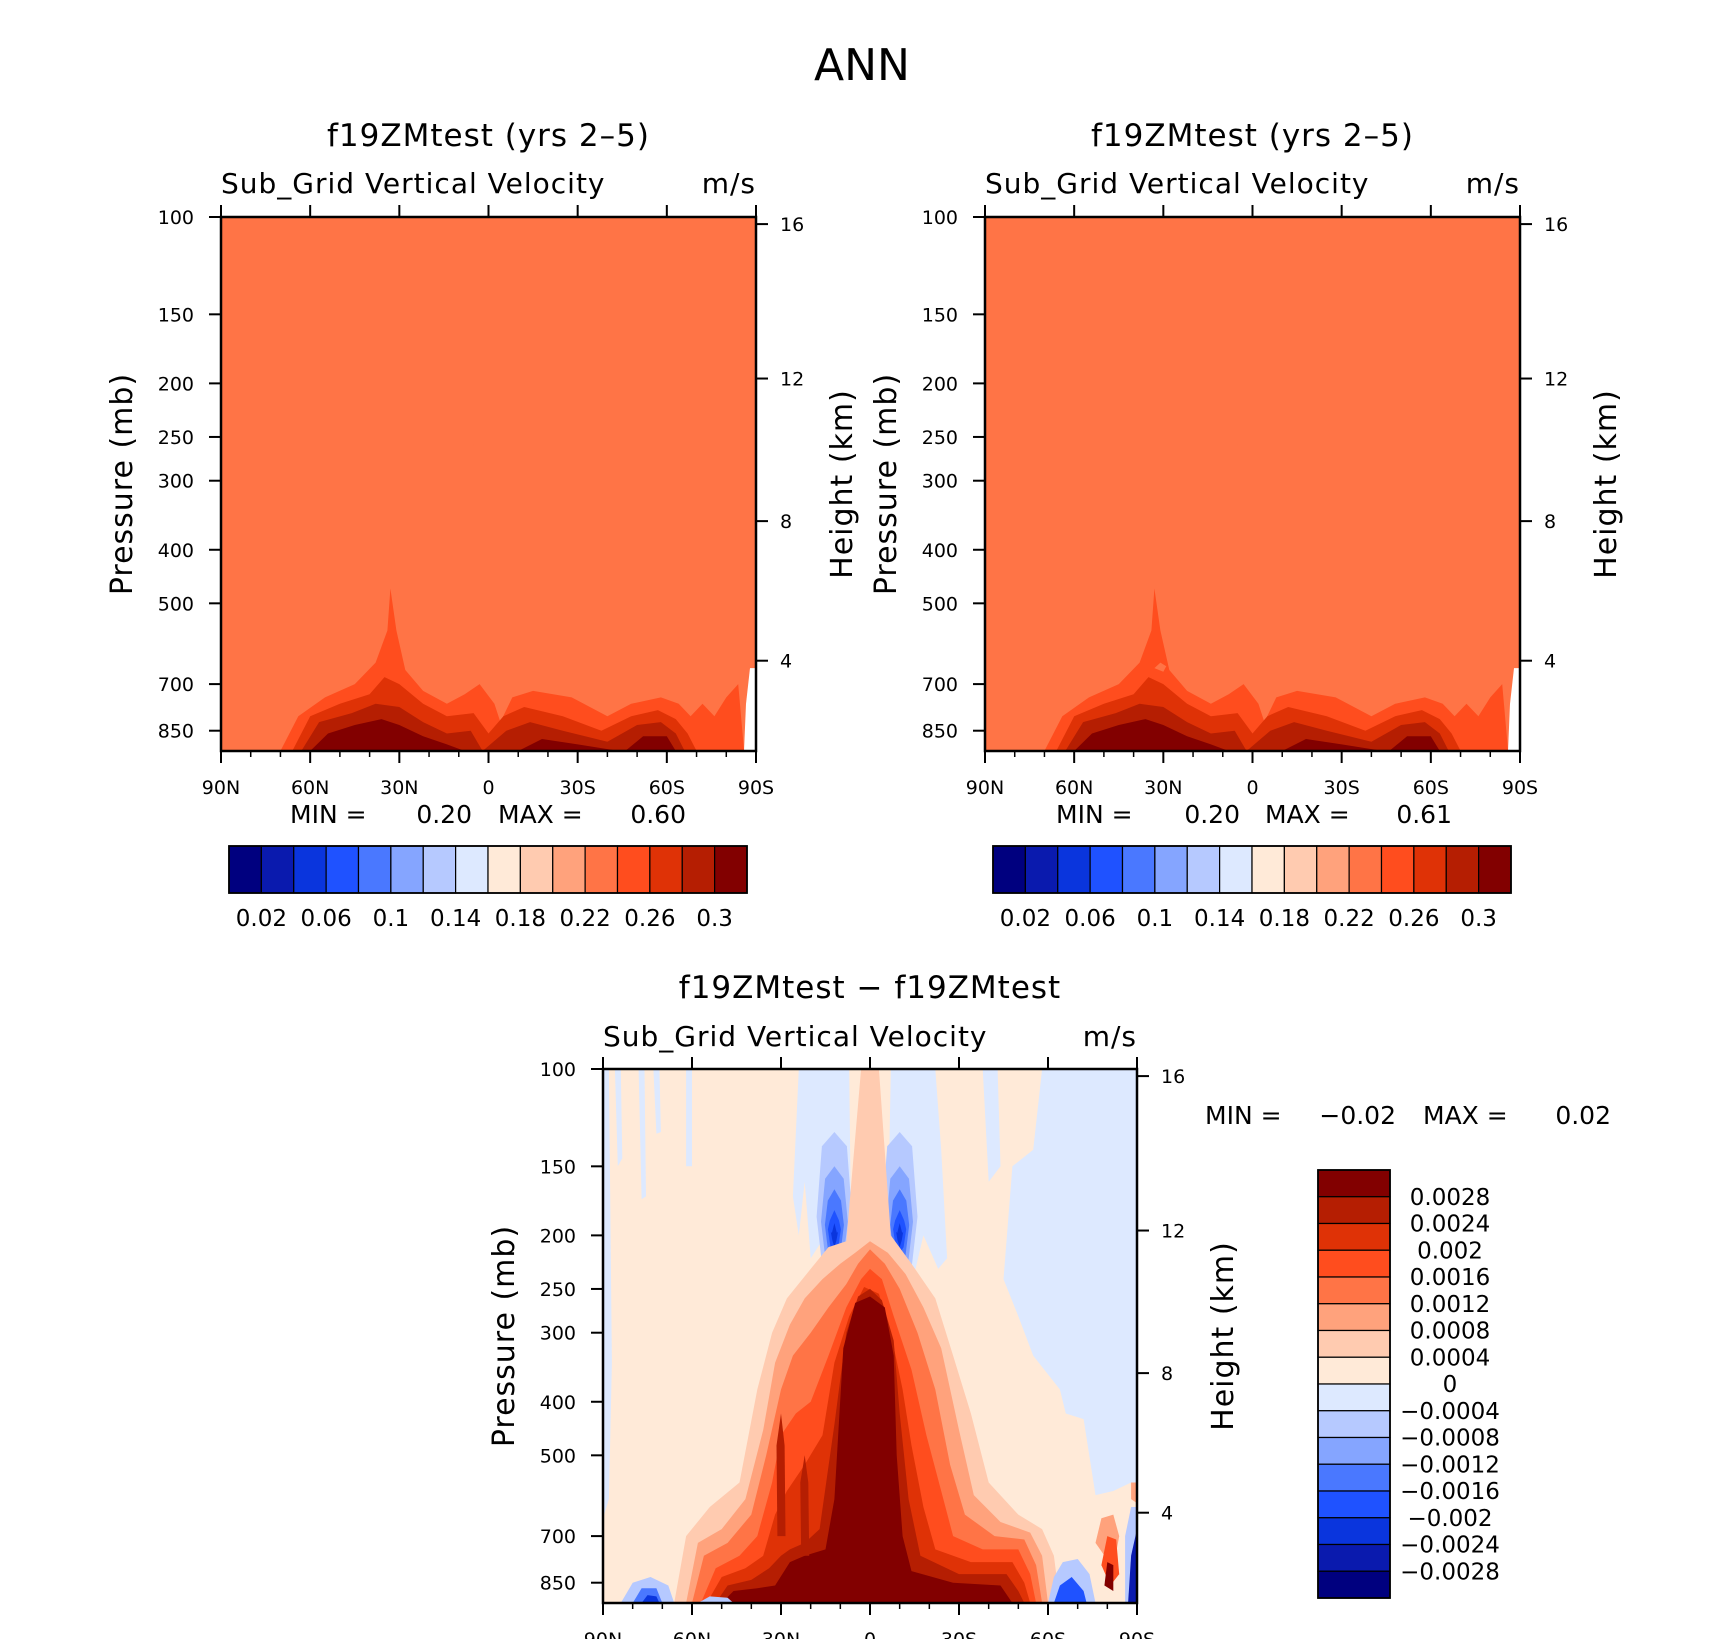 This screenshot has width=1710, height=1639. Describe the element at coordinates (1252, 788) in the screenshot. I see `x-tick-label: 0` at that location.